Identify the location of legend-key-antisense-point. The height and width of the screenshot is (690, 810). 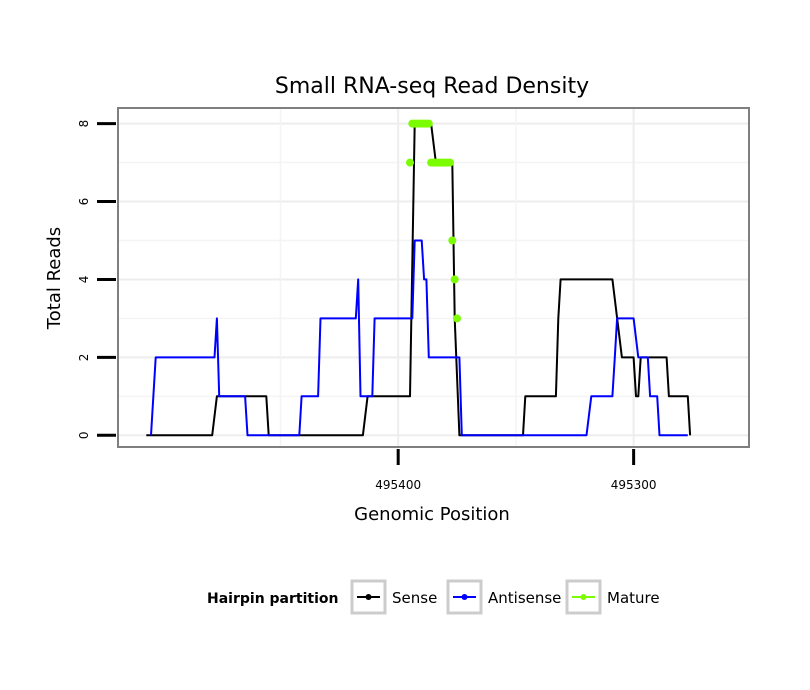
(464, 597).